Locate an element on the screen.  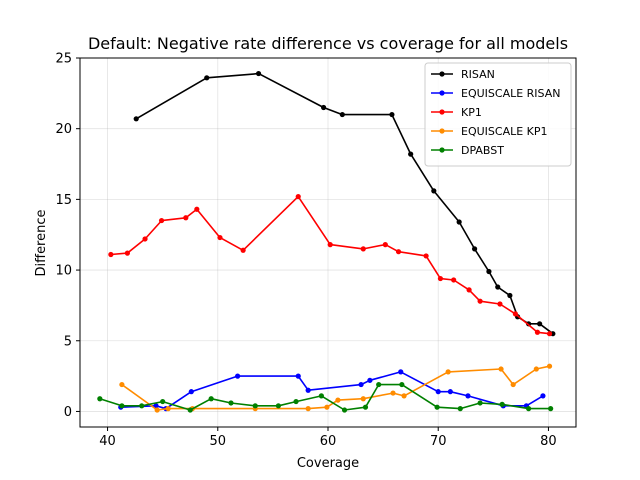
x-tick-label: 40 is located at coordinates (107, 441).